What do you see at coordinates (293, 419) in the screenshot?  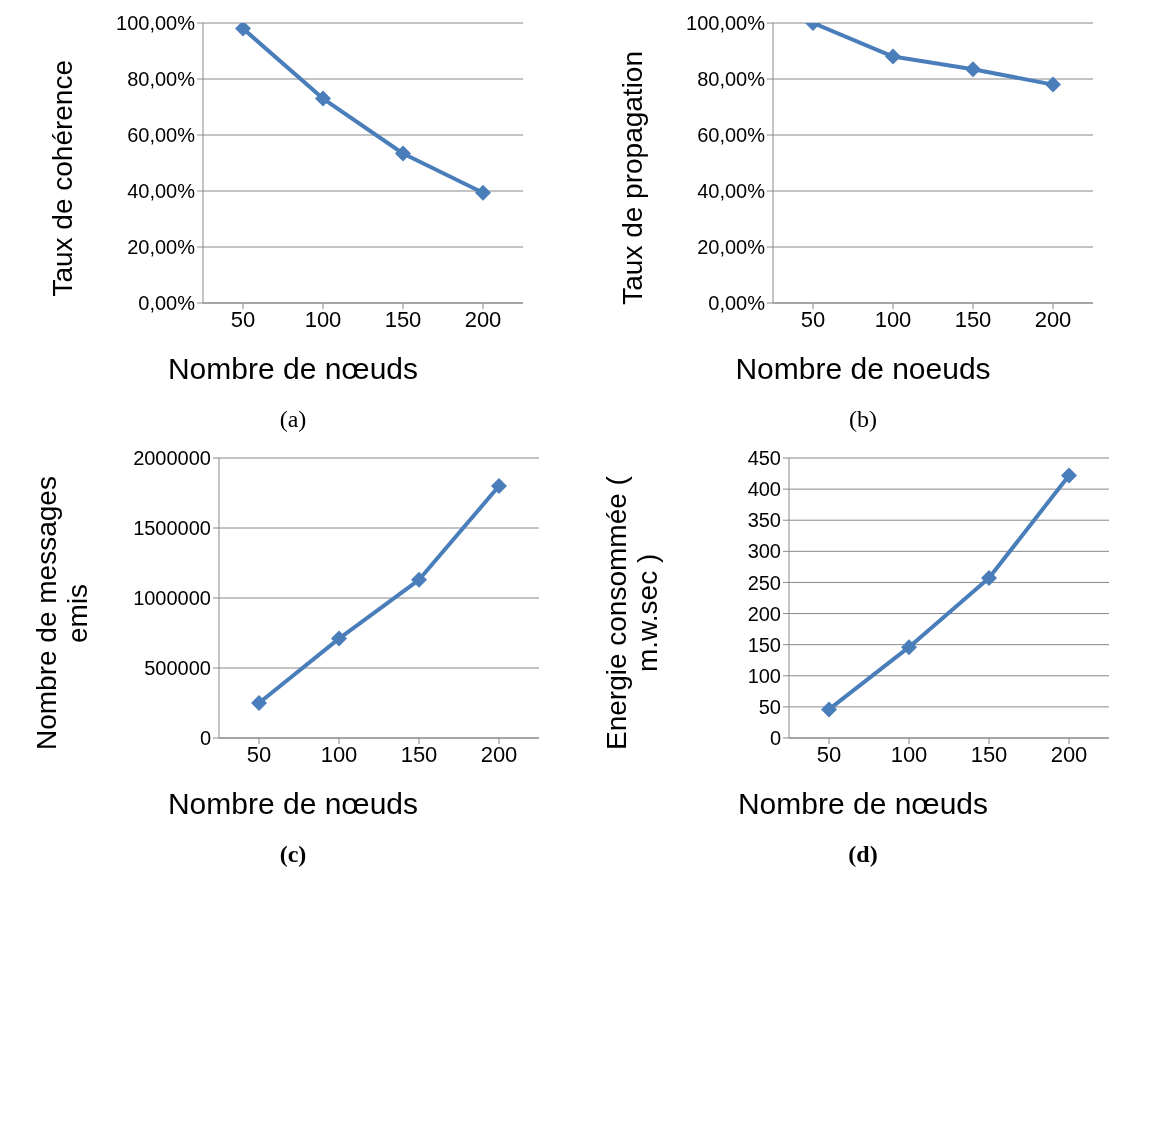 I see `text: (a)` at bounding box center [293, 419].